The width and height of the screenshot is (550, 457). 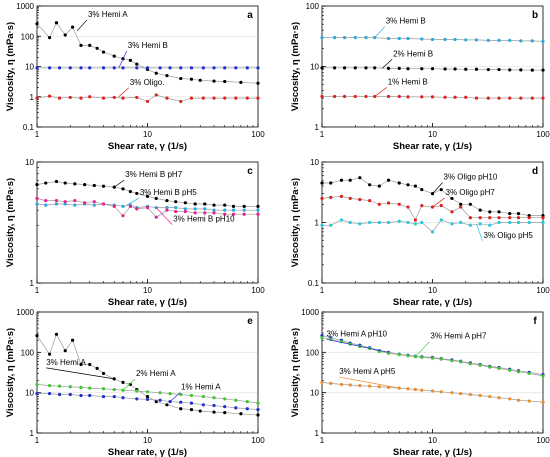 What do you see at coordinates (175, 397) in the screenshot?
I see `annotation-leader` at bounding box center [175, 397].